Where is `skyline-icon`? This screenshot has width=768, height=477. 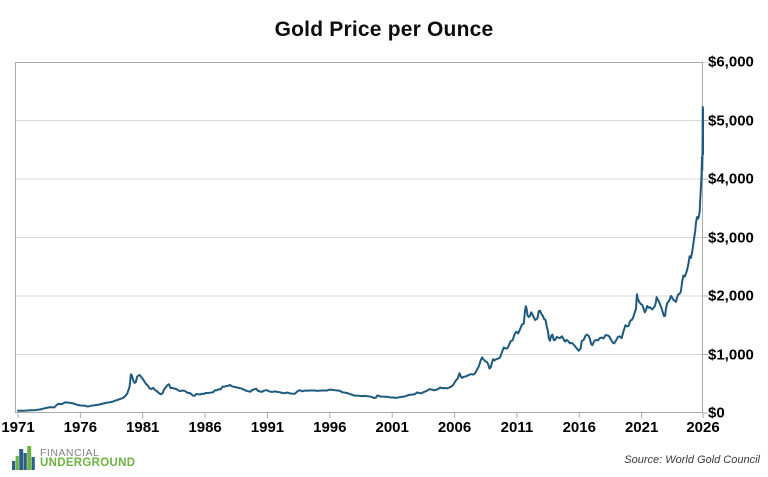 skyline-icon is located at coordinates (23, 458).